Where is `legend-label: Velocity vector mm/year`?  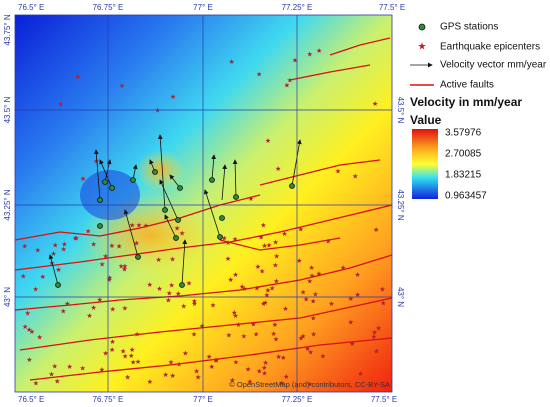 legend-label: Velocity vector mm/year is located at coordinates (493, 65).